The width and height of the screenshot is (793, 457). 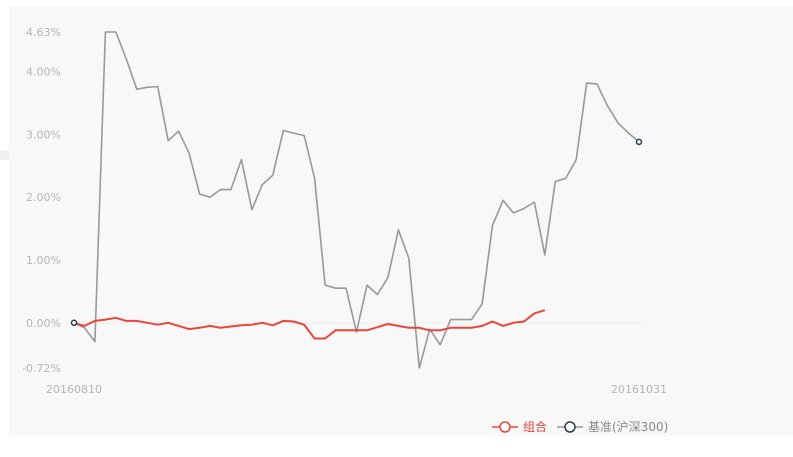 I want to click on y-axis: 4.63% 4.00% 3.00% 2.00% 1.00% 0.00% -0.72%, so click(x=41, y=200).